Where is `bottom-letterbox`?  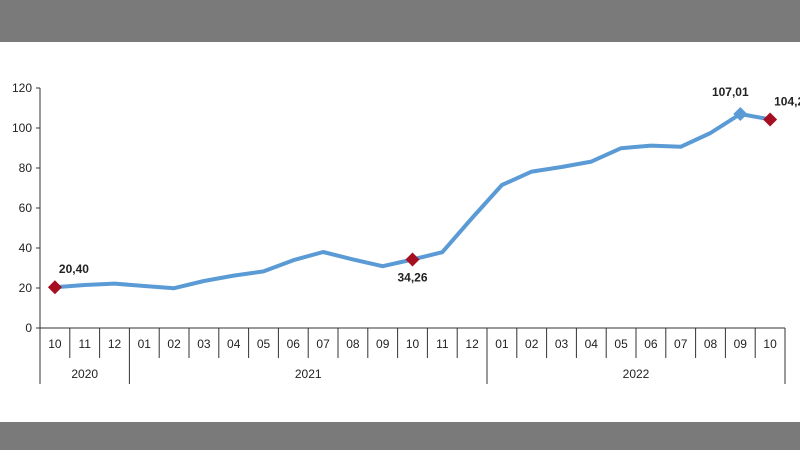
bottom-letterbox is located at coordinates (400, 436).